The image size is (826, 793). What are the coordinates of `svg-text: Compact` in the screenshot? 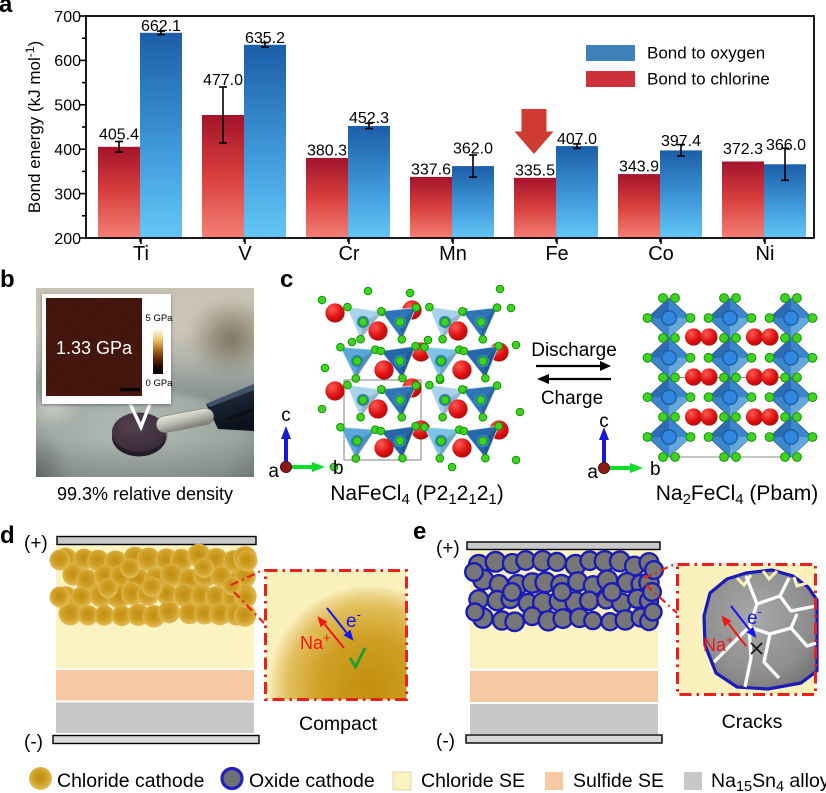 It's located at (338, 724).